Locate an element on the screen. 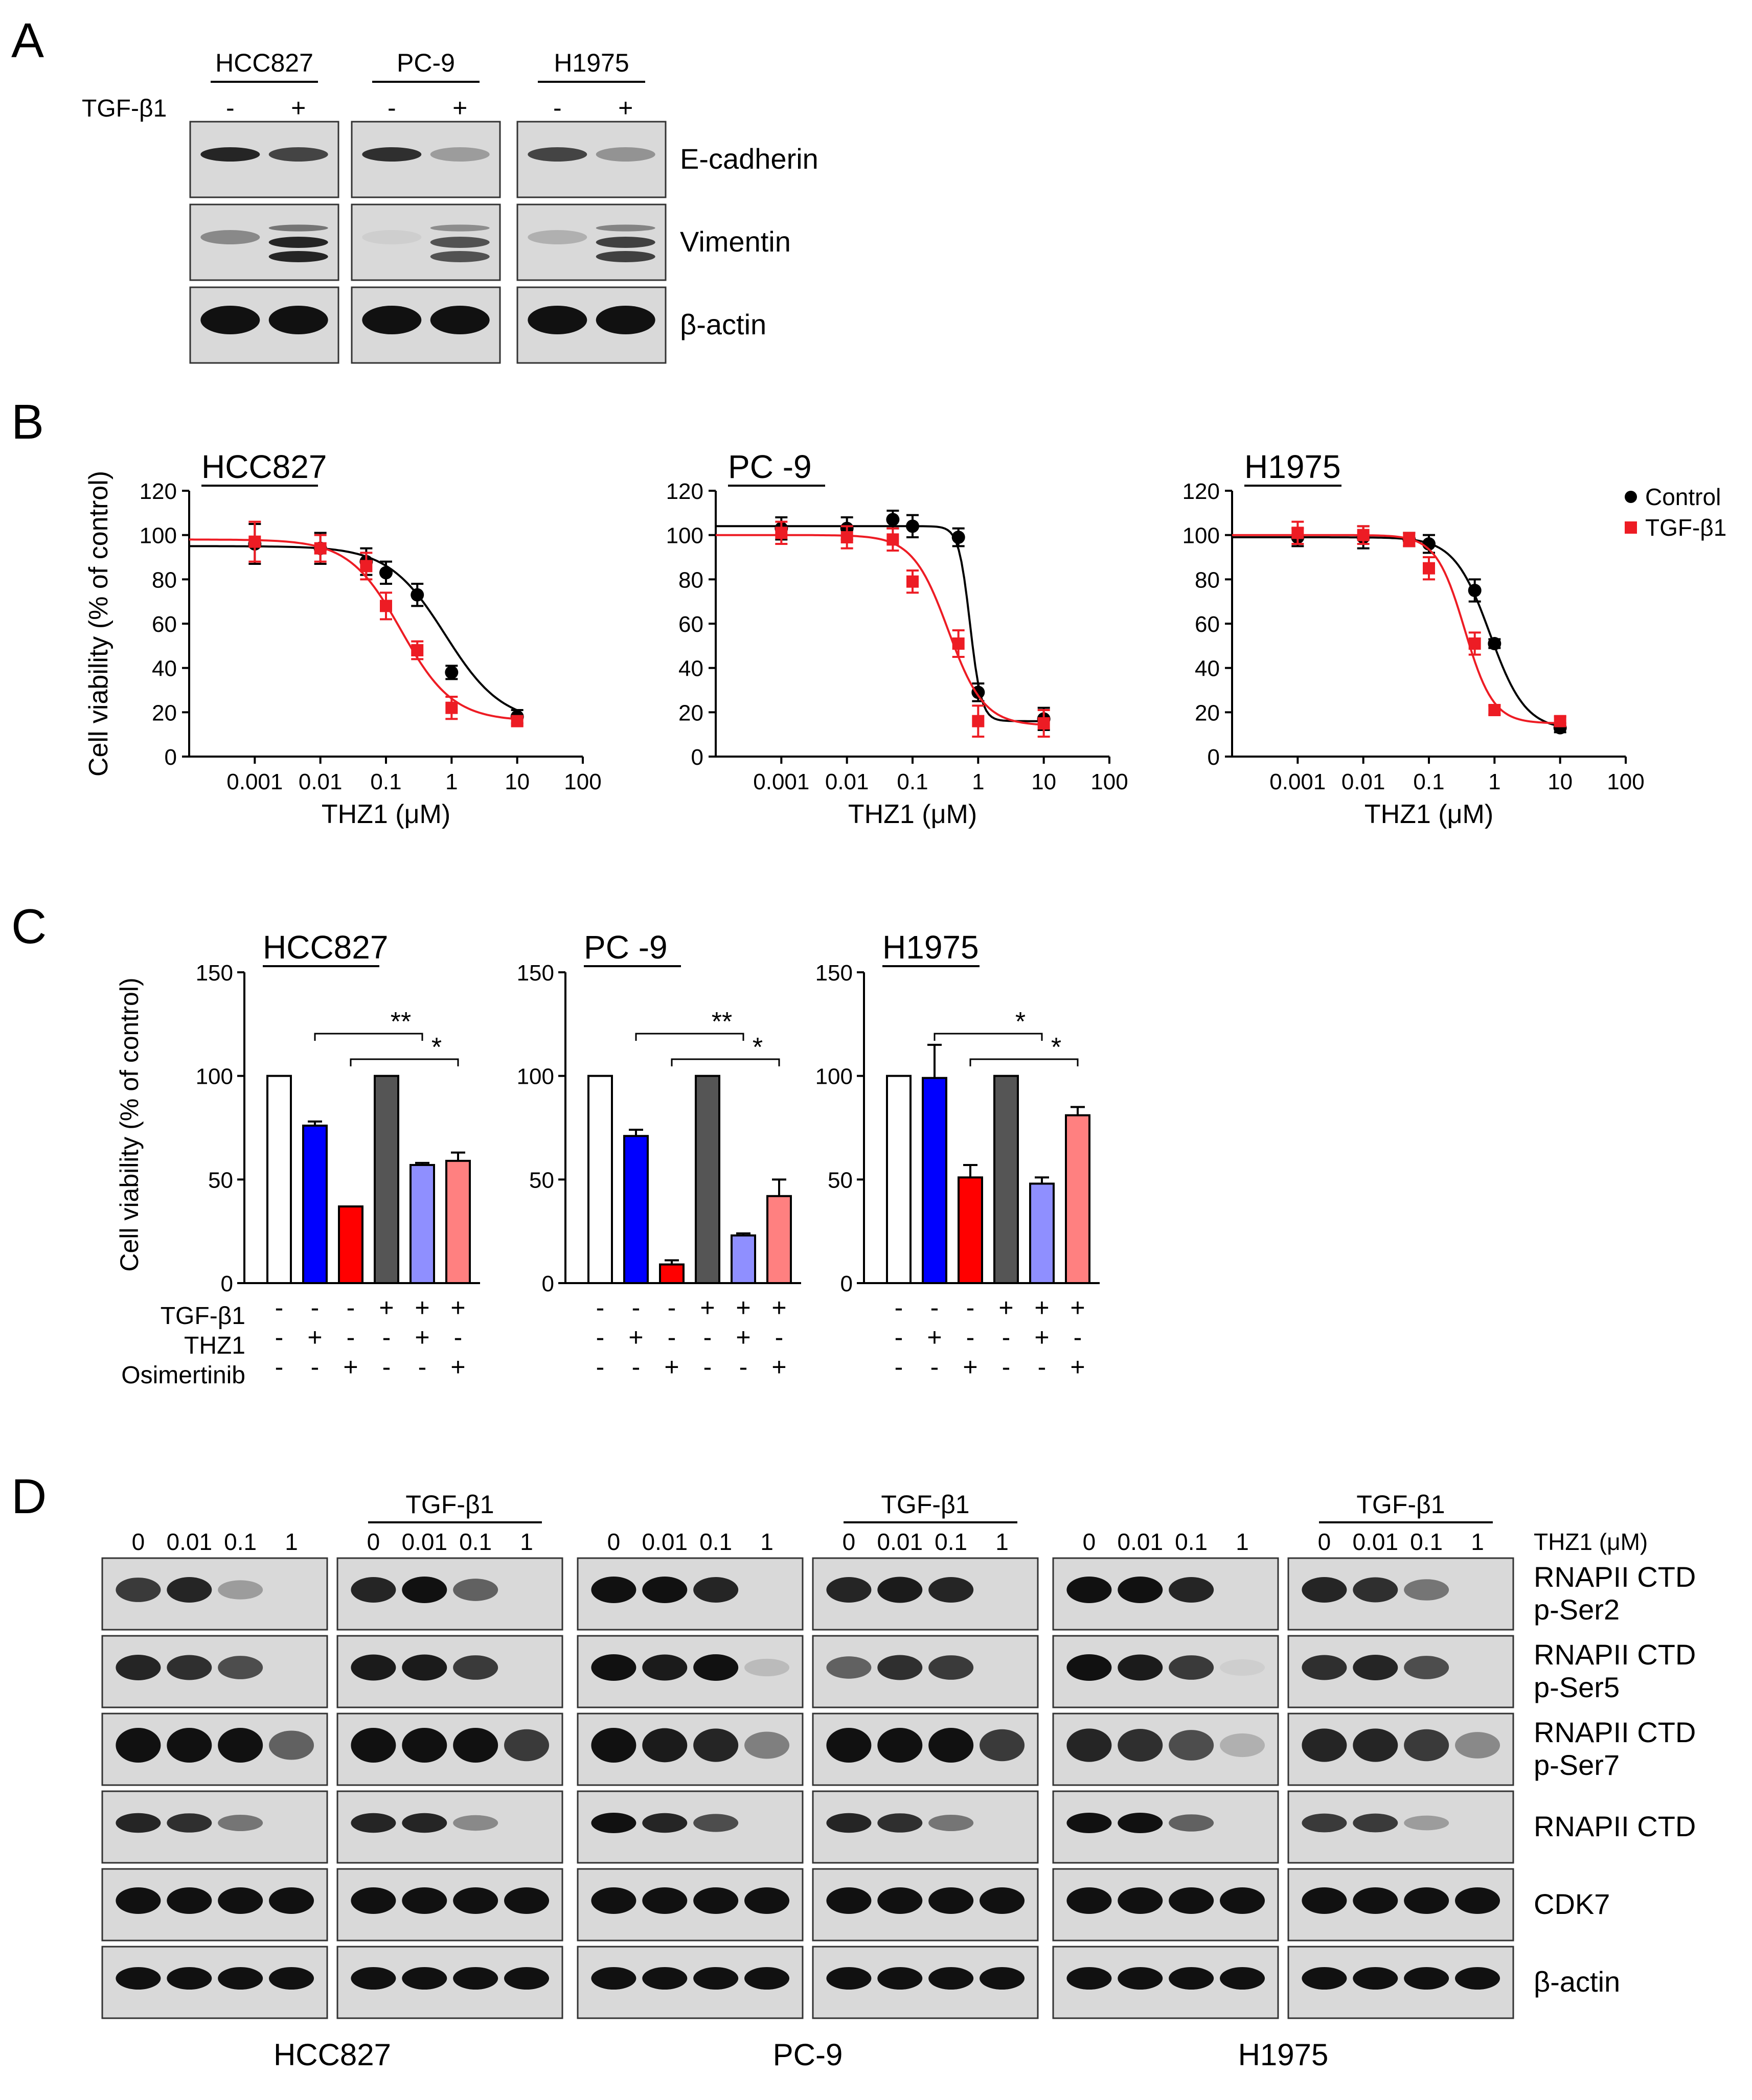  cell-line-label: HCC827 is located at coordinates (264, 63).